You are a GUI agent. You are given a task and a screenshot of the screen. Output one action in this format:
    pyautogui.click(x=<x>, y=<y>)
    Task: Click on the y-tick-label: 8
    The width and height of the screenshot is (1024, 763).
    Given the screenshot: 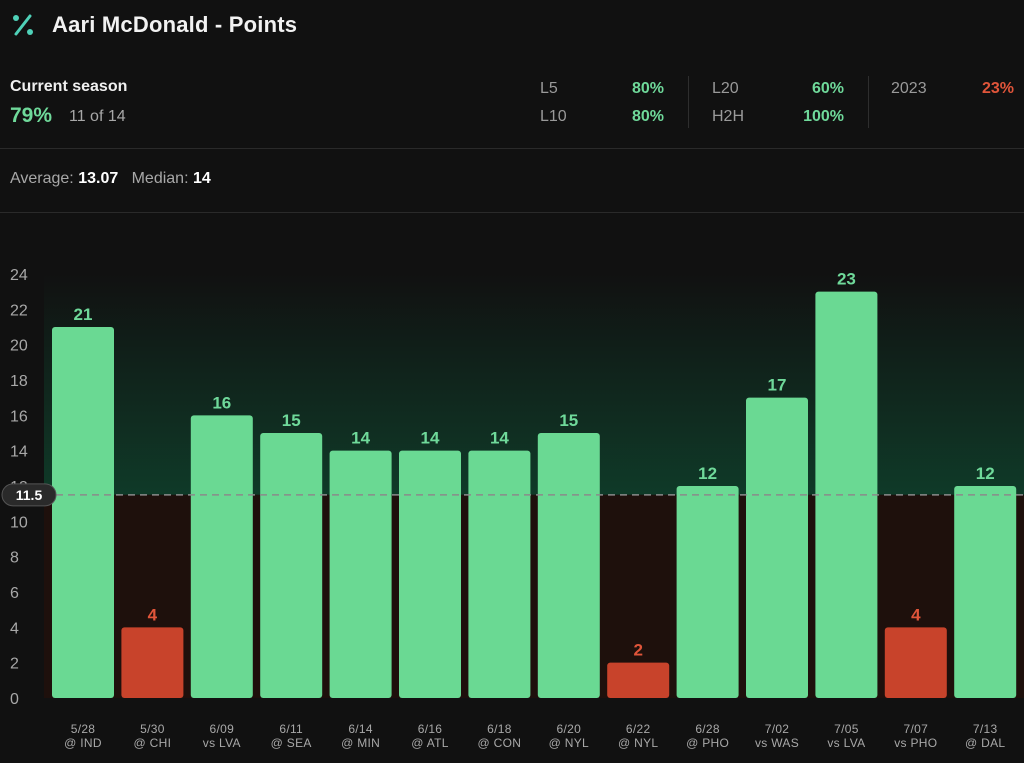 What is the action you would take?
    pyautogui.click(x=14, y=558)
    